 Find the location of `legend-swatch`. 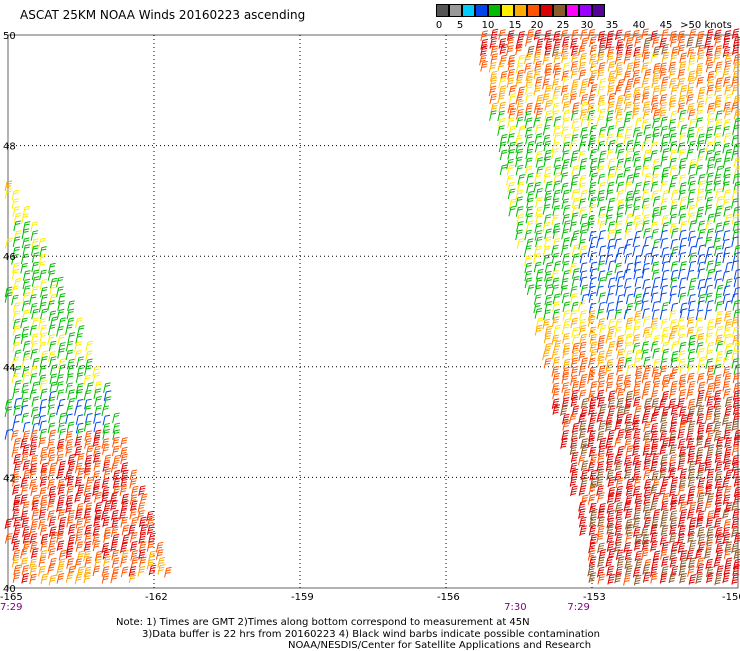

legend-swatch is located at coordinates (455, 10).